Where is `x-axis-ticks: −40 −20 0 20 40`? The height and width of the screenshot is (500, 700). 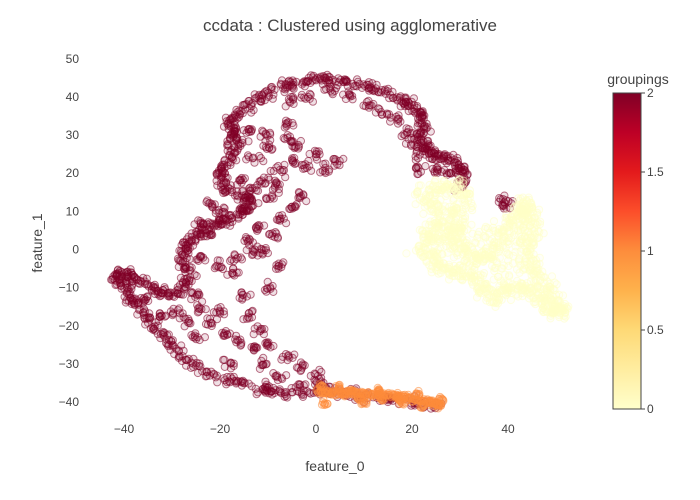
x-axis-ticks: −40 −20 0 20 40 is located at coordinates (314, 429).